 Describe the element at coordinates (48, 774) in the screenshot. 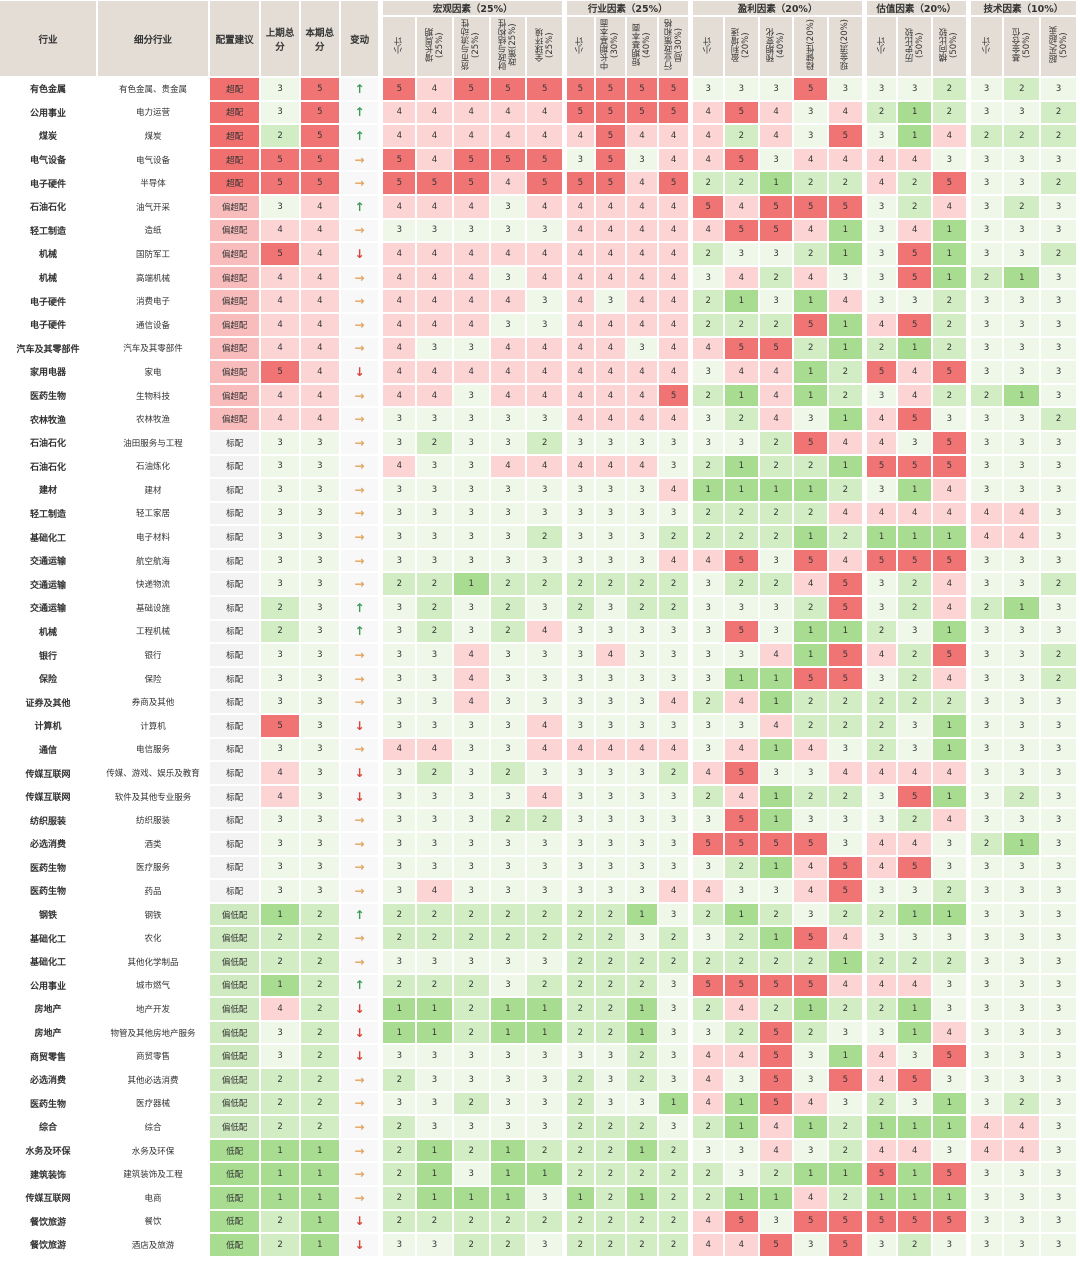

I see `industry: 传媒互联网` at that location.